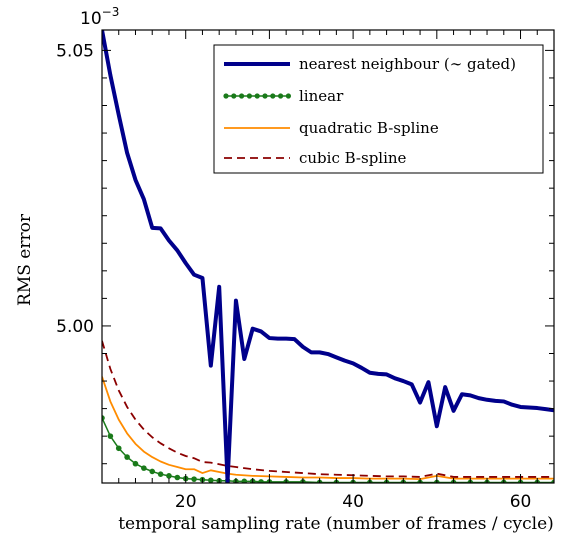  Describe the element at coordinates (75, 51) in the screenshot. I see `y-tick-label: 5.05` at that location.